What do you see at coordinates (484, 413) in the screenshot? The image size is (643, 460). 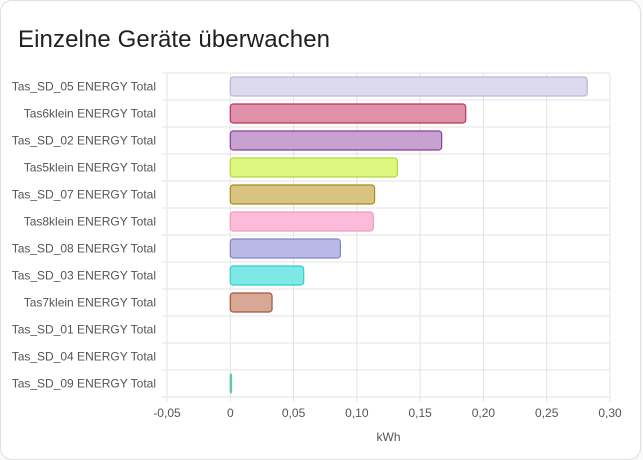 I see `x-tick-label: 0,20` at bounding box center [484, 413].